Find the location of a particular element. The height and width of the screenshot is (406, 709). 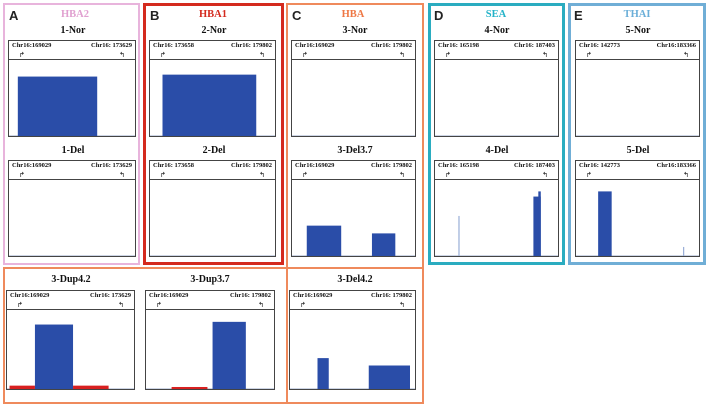

title-5-nor: 5-Nor is located at coordinates (638, 30).